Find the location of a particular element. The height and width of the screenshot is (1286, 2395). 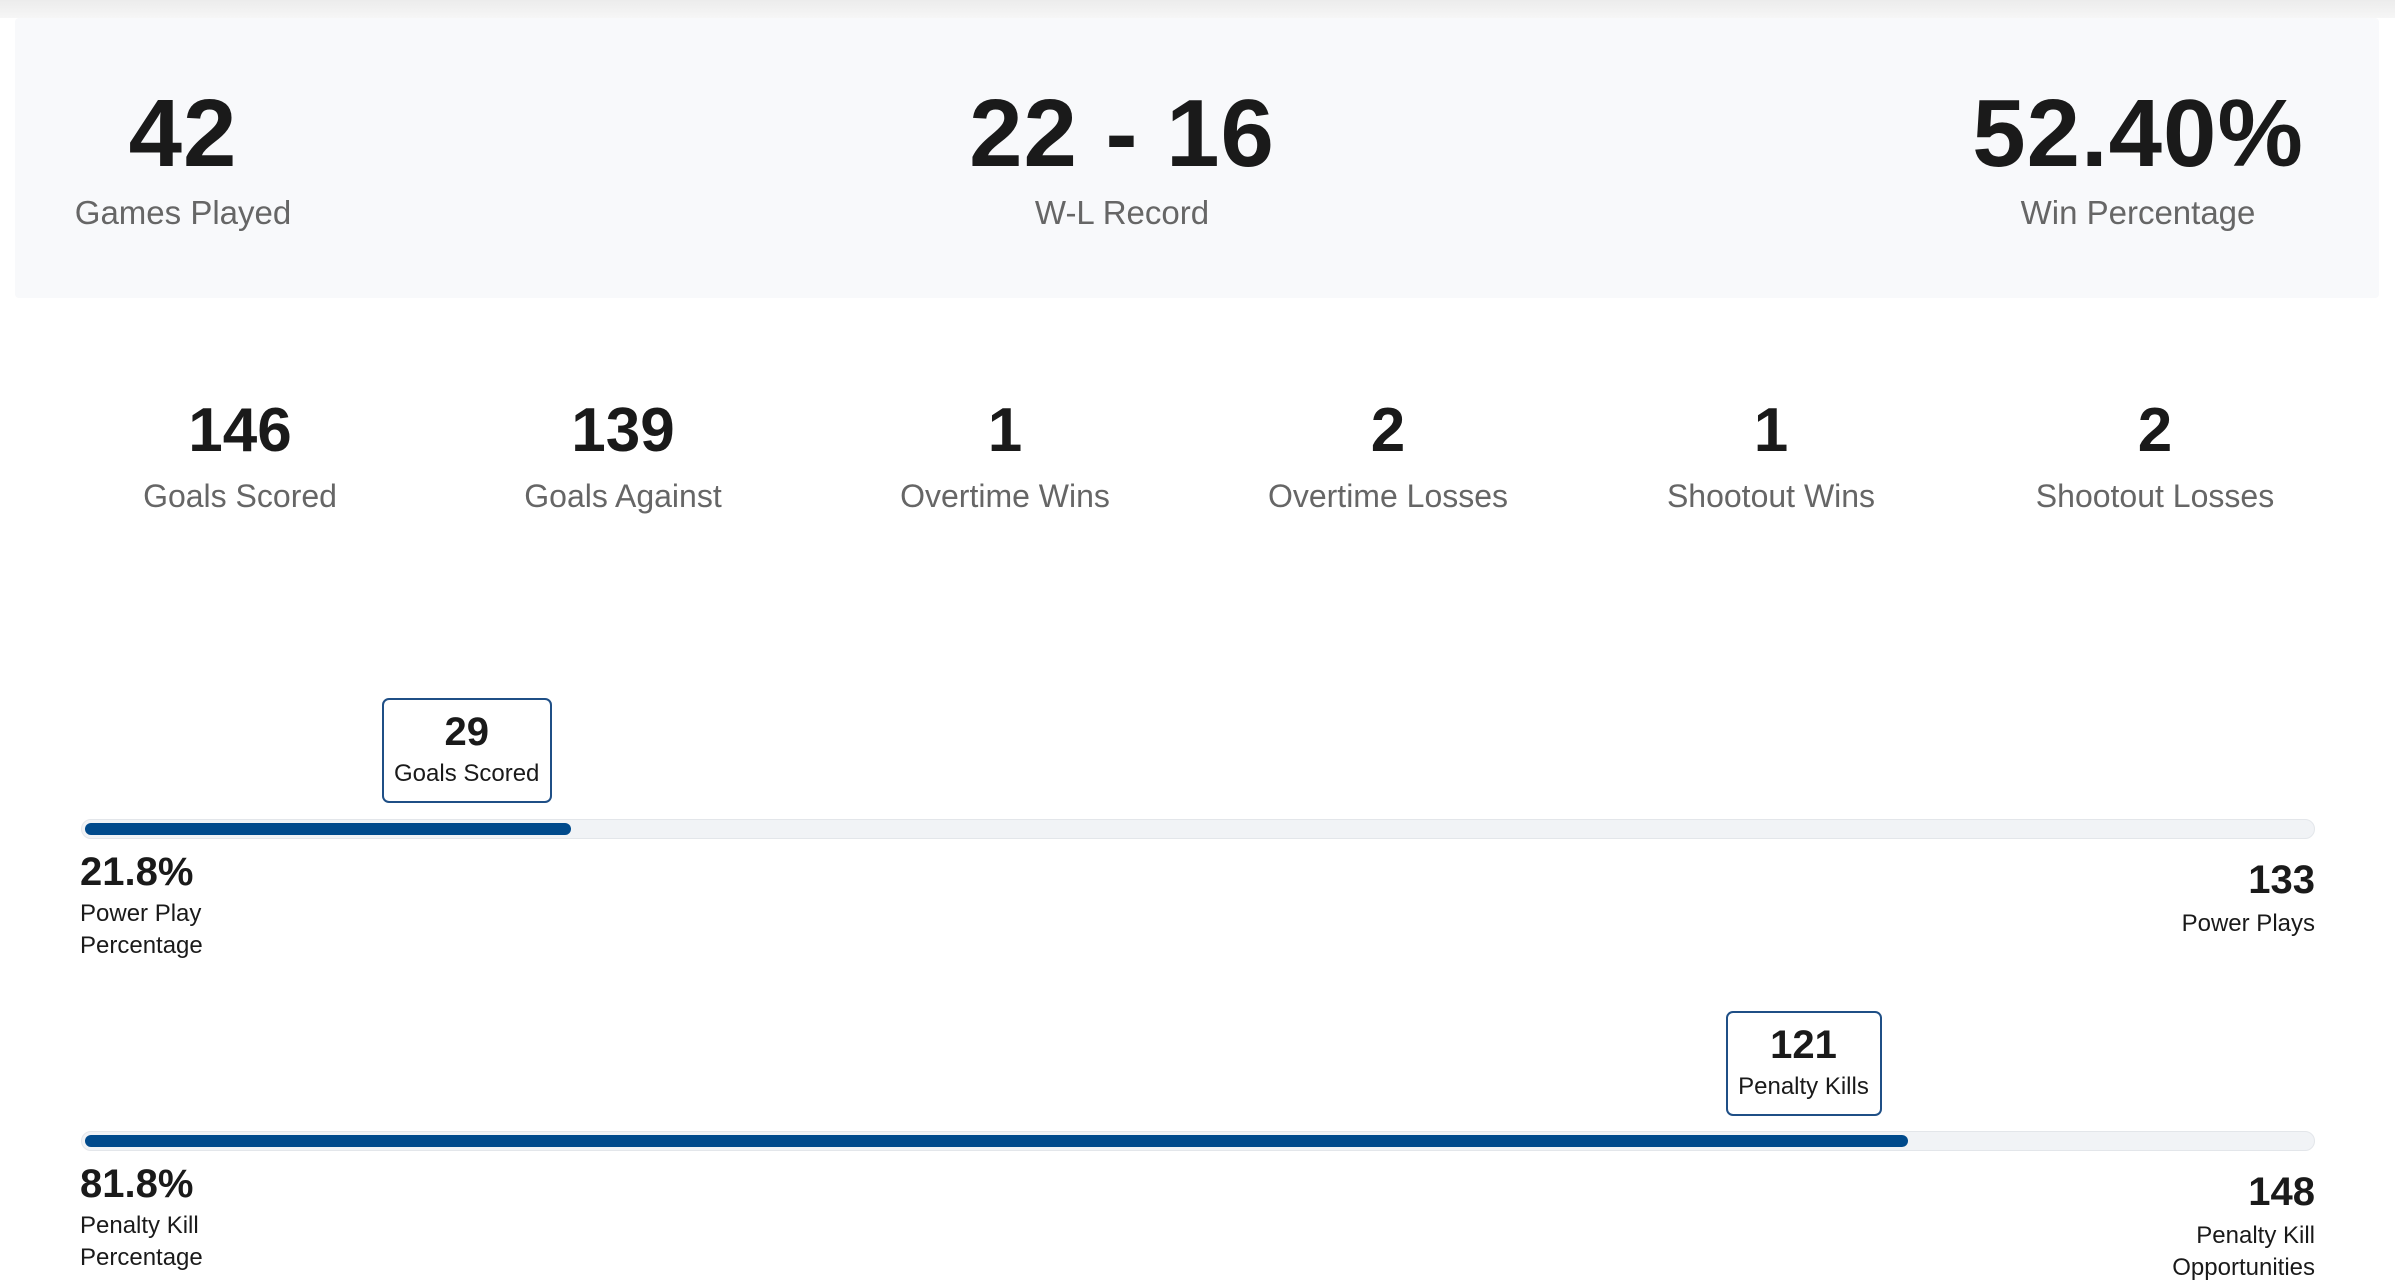

penalty-kill-progress-fill is located at coordinates (996, 1141).